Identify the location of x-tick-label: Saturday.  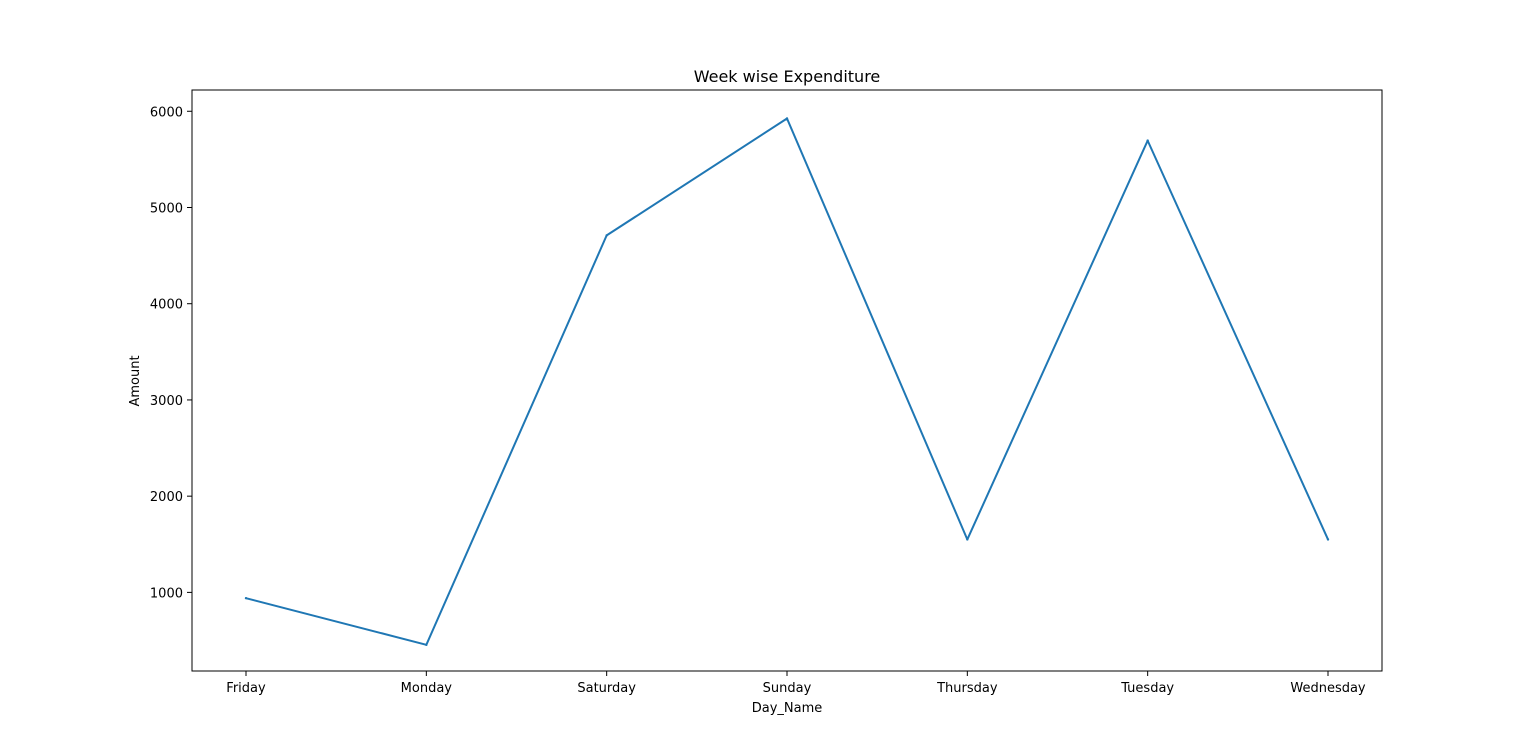
(606, 688).